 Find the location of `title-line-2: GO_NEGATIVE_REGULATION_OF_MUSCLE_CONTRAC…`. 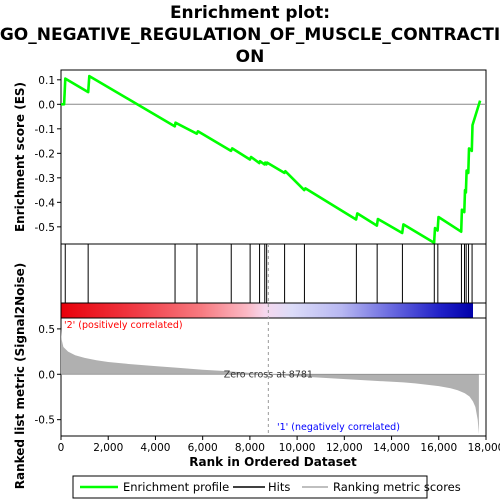

title-line-2: GO_NEGATIVE_REGULATION_OF_MUSCLE_CONTRAC… is located at coordinates (250, 35).